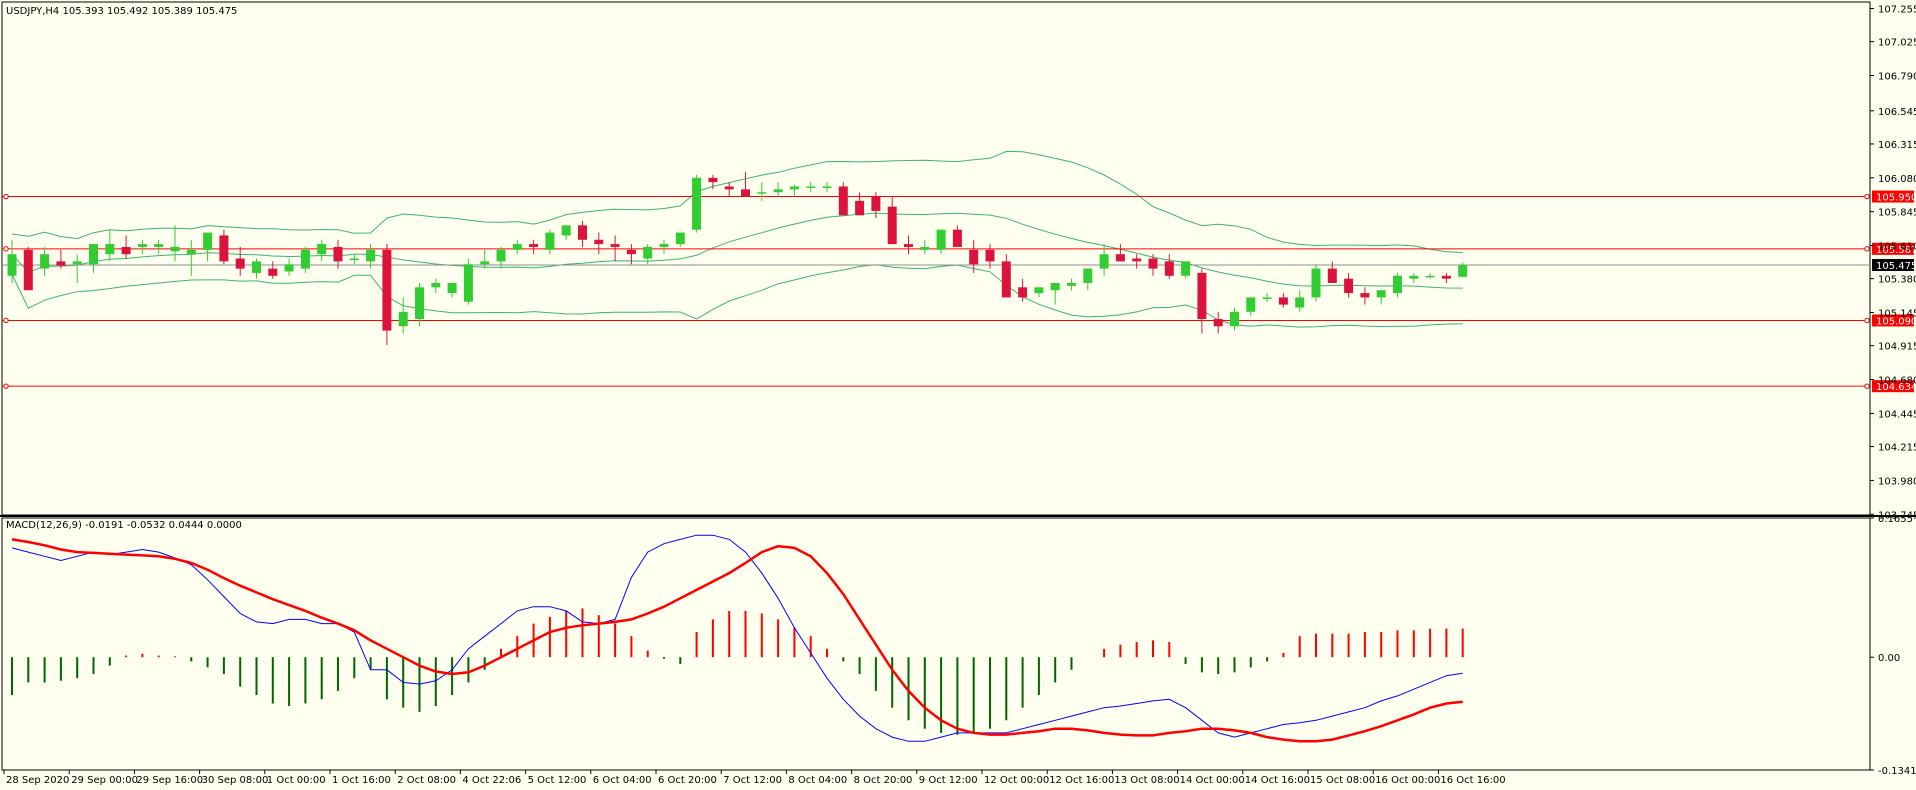  Describe the element at coordinates (1897, 43) in the screenshot. I see `price-tick-label: 107.025` at that location.